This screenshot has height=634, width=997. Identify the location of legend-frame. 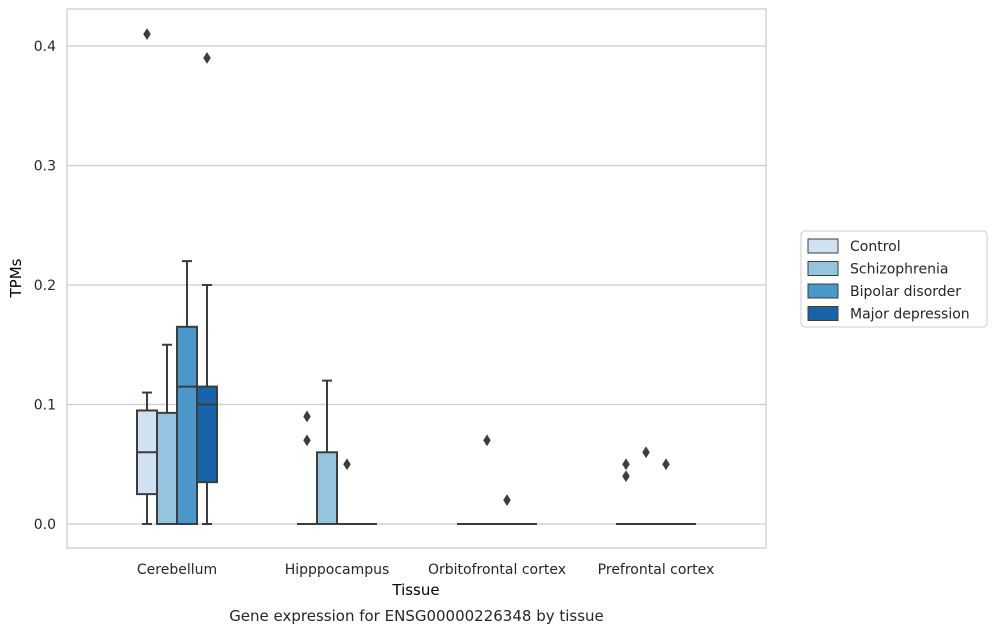
(894, 279).